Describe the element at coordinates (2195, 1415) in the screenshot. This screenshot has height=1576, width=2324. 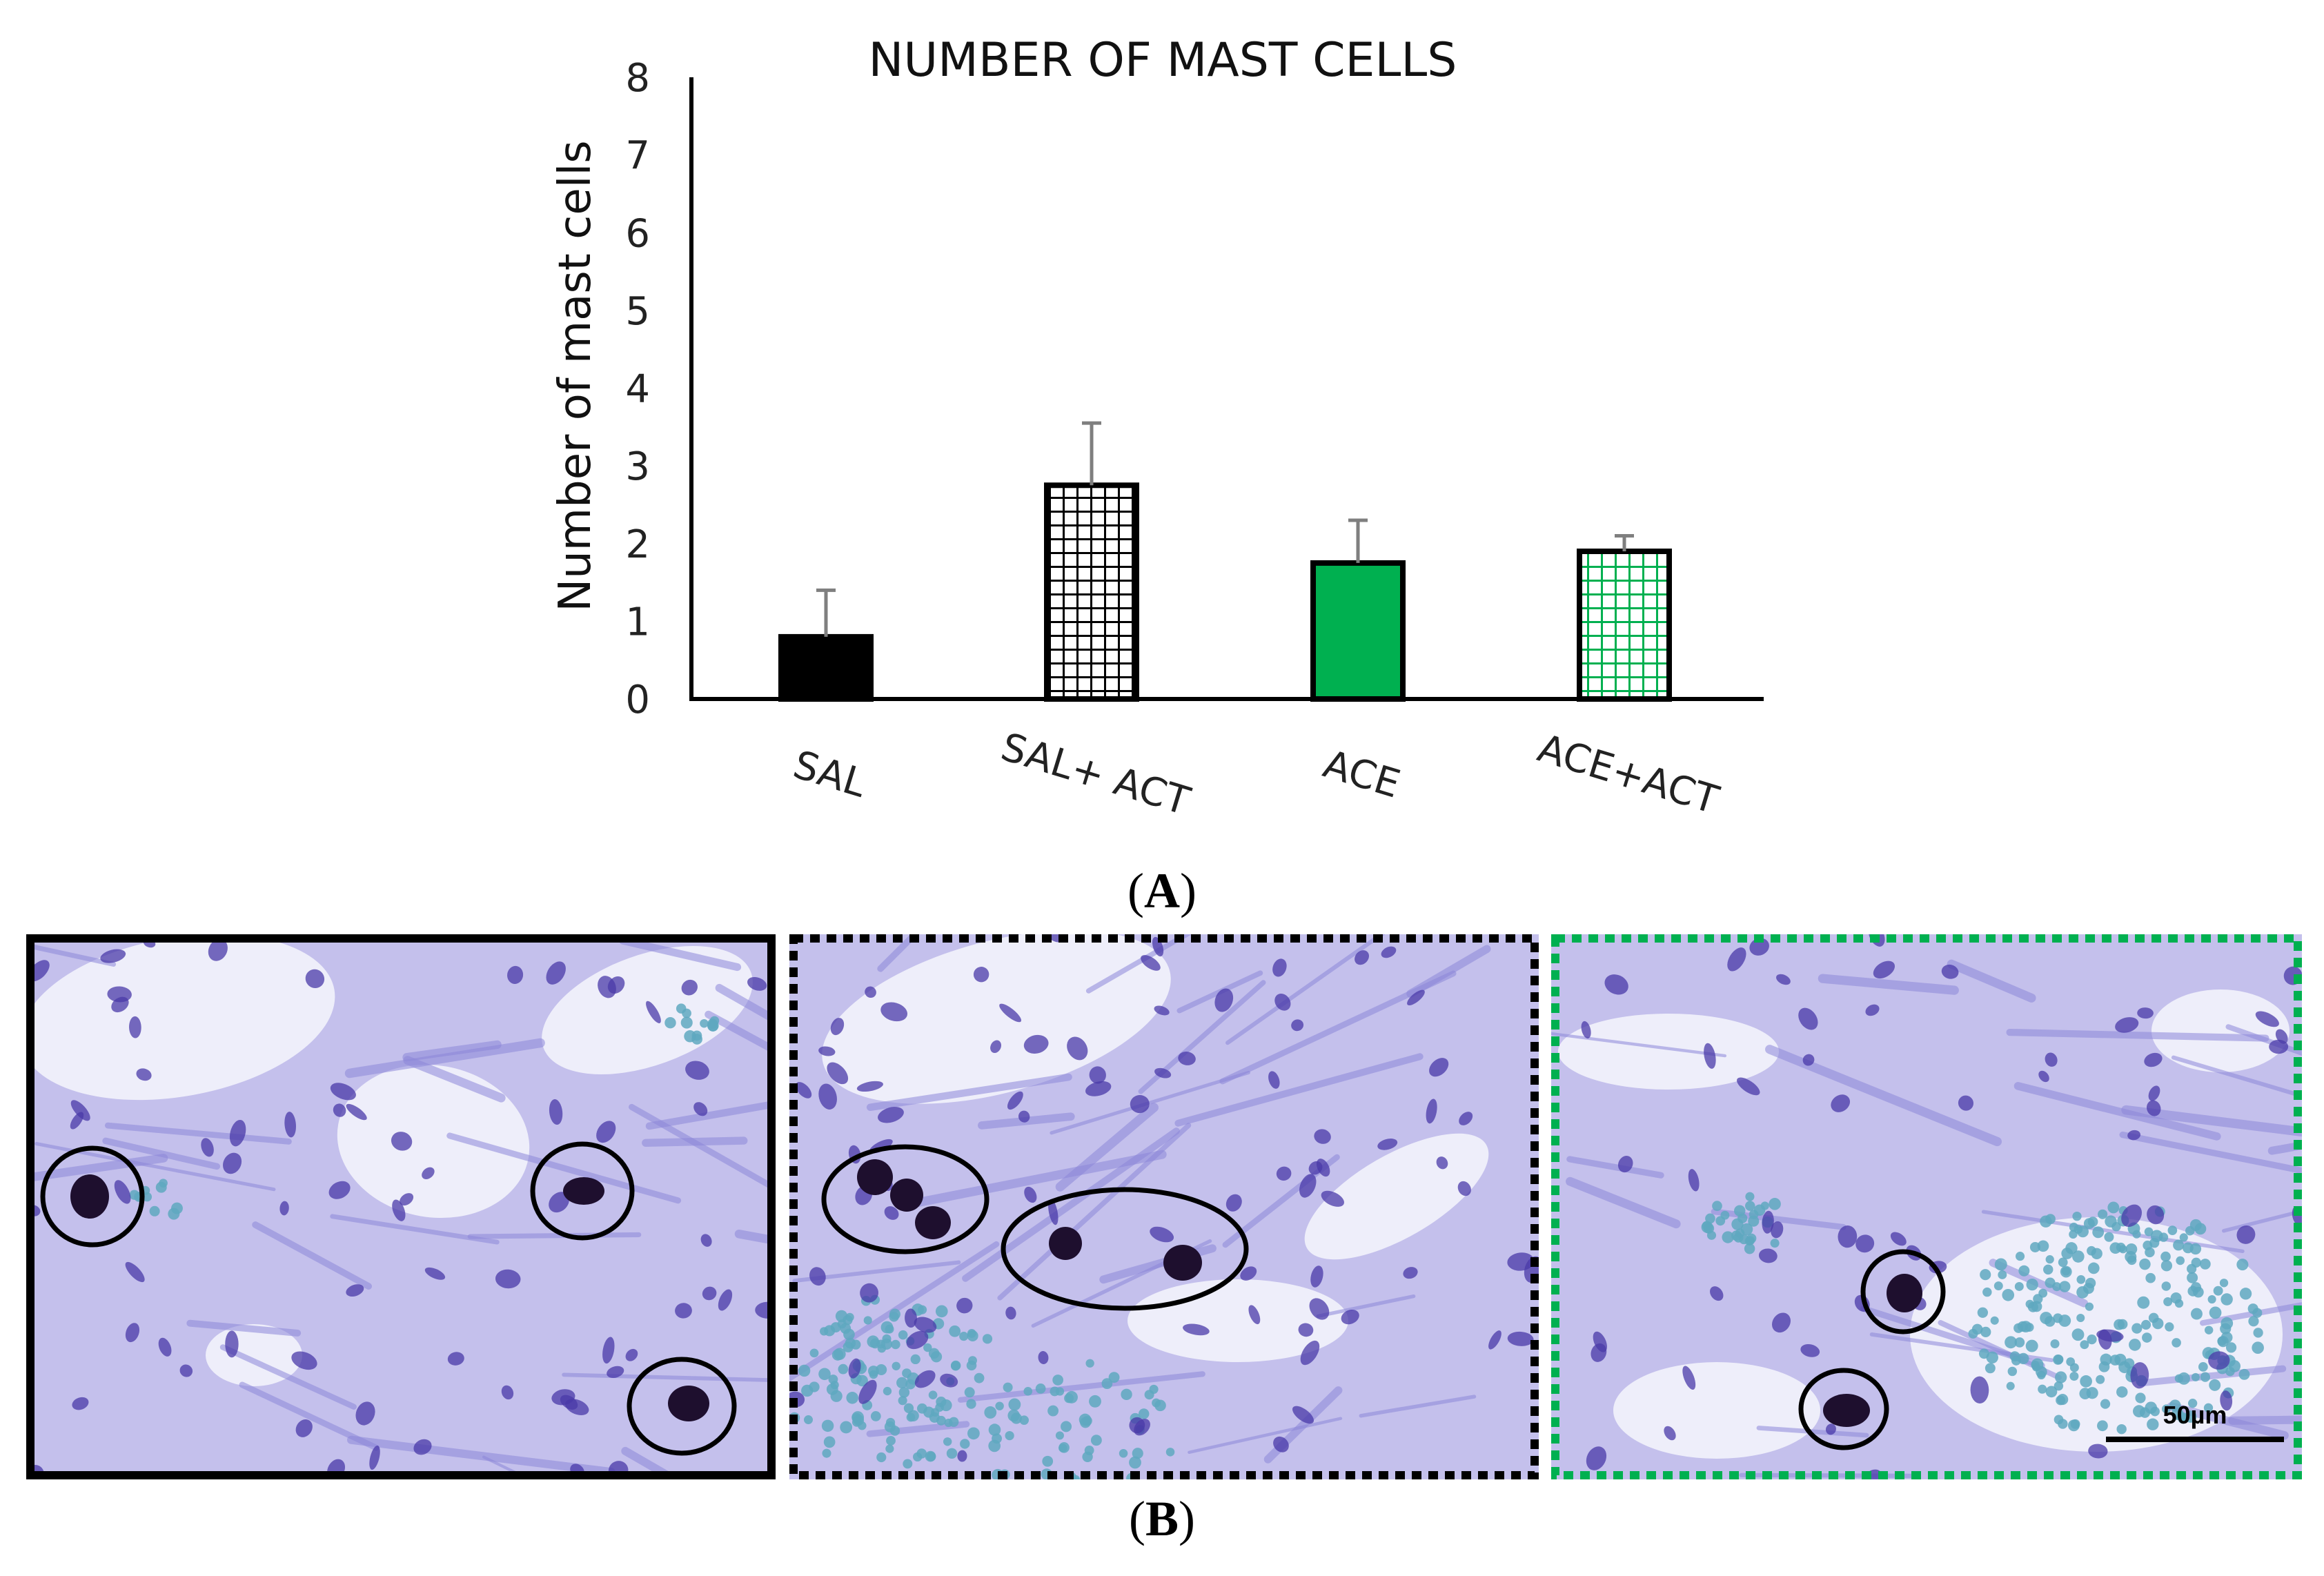
I see `scale-bar-label: 50µm` at that location.